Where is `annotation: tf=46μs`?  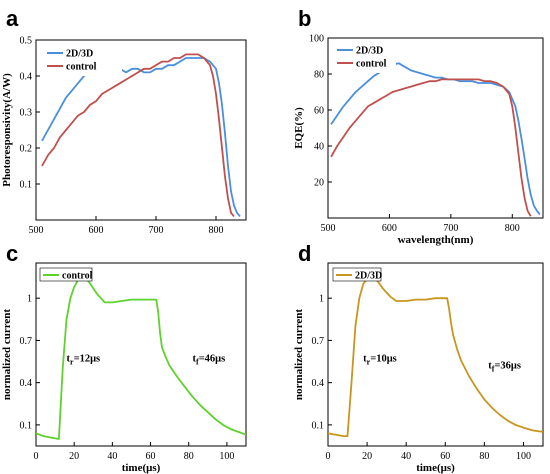 annotation: tf=46μs is located at coordinates (209, 360).